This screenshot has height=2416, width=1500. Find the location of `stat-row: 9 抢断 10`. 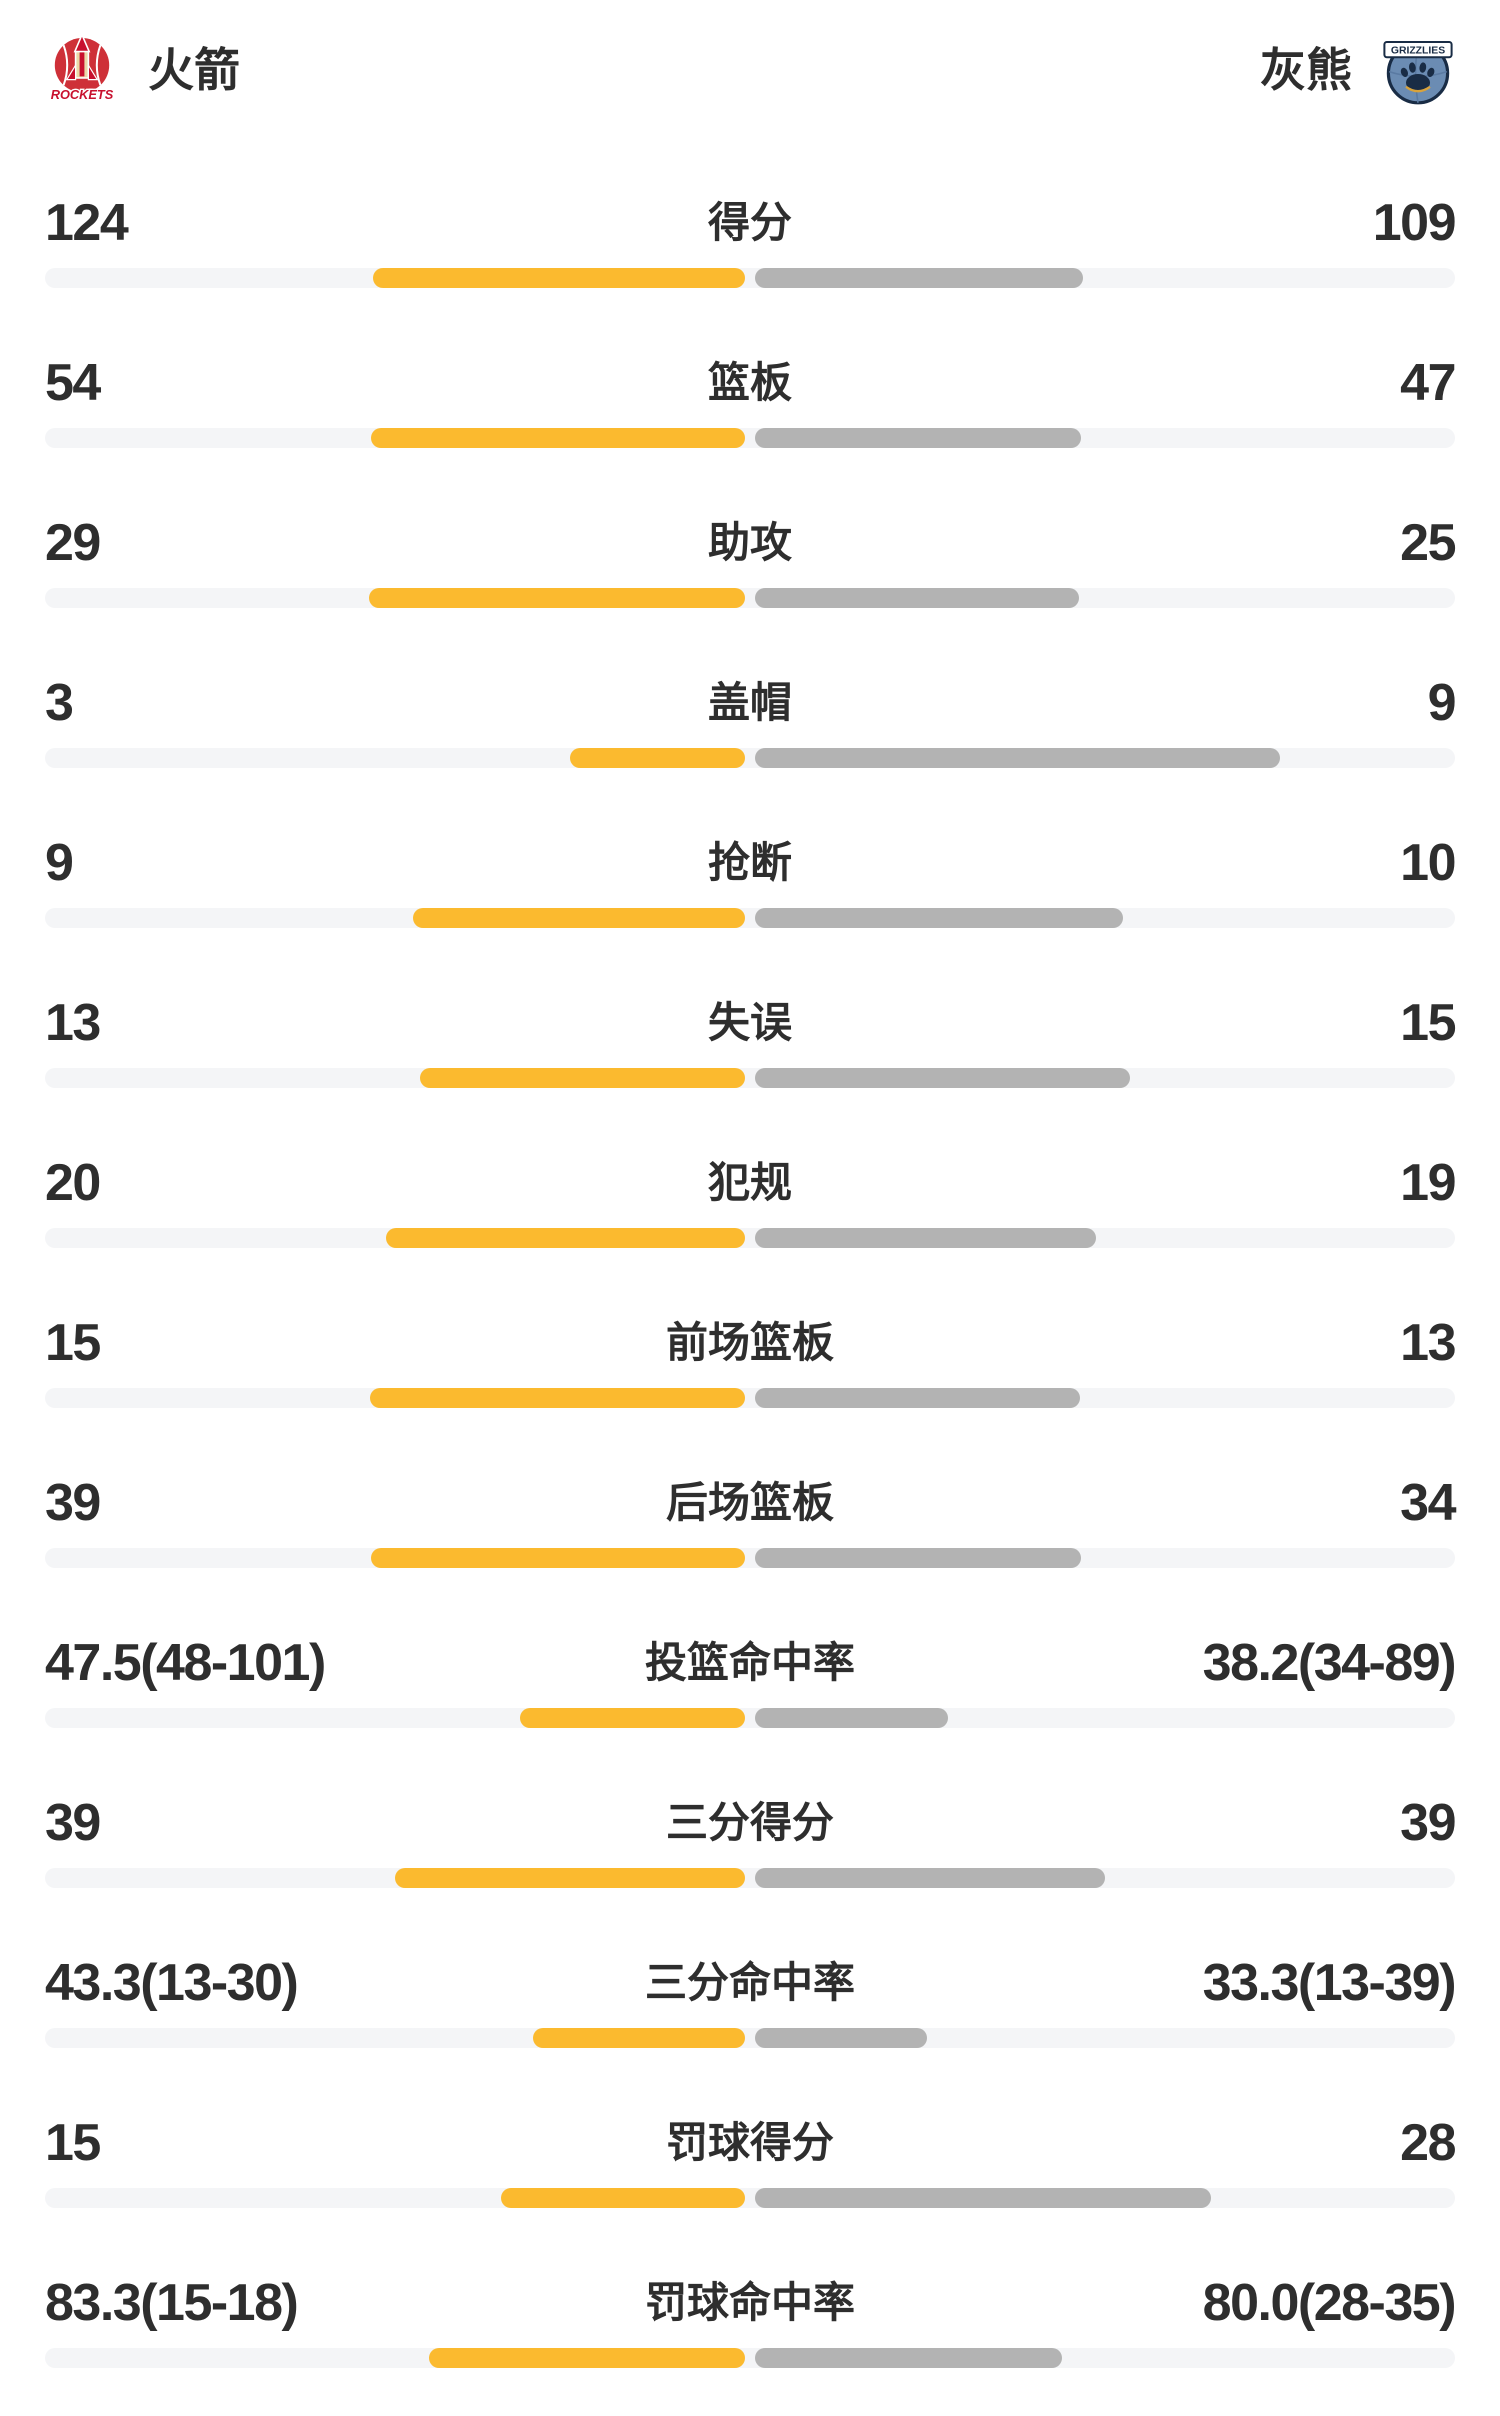

stat-row: 9 抢断 10 is located at coordinates (750, 896).